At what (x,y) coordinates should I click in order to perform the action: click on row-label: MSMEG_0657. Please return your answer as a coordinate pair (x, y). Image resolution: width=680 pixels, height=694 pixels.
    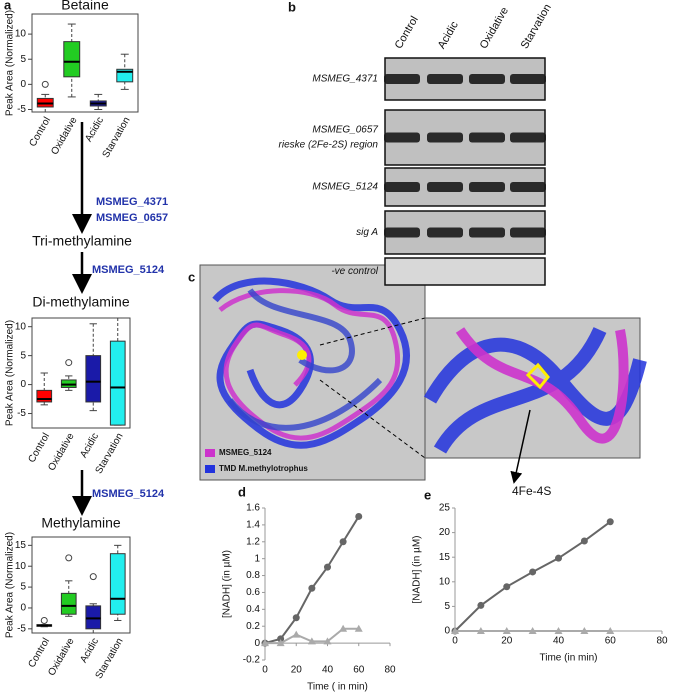
    Looking at the image, I should click on (345, 130).